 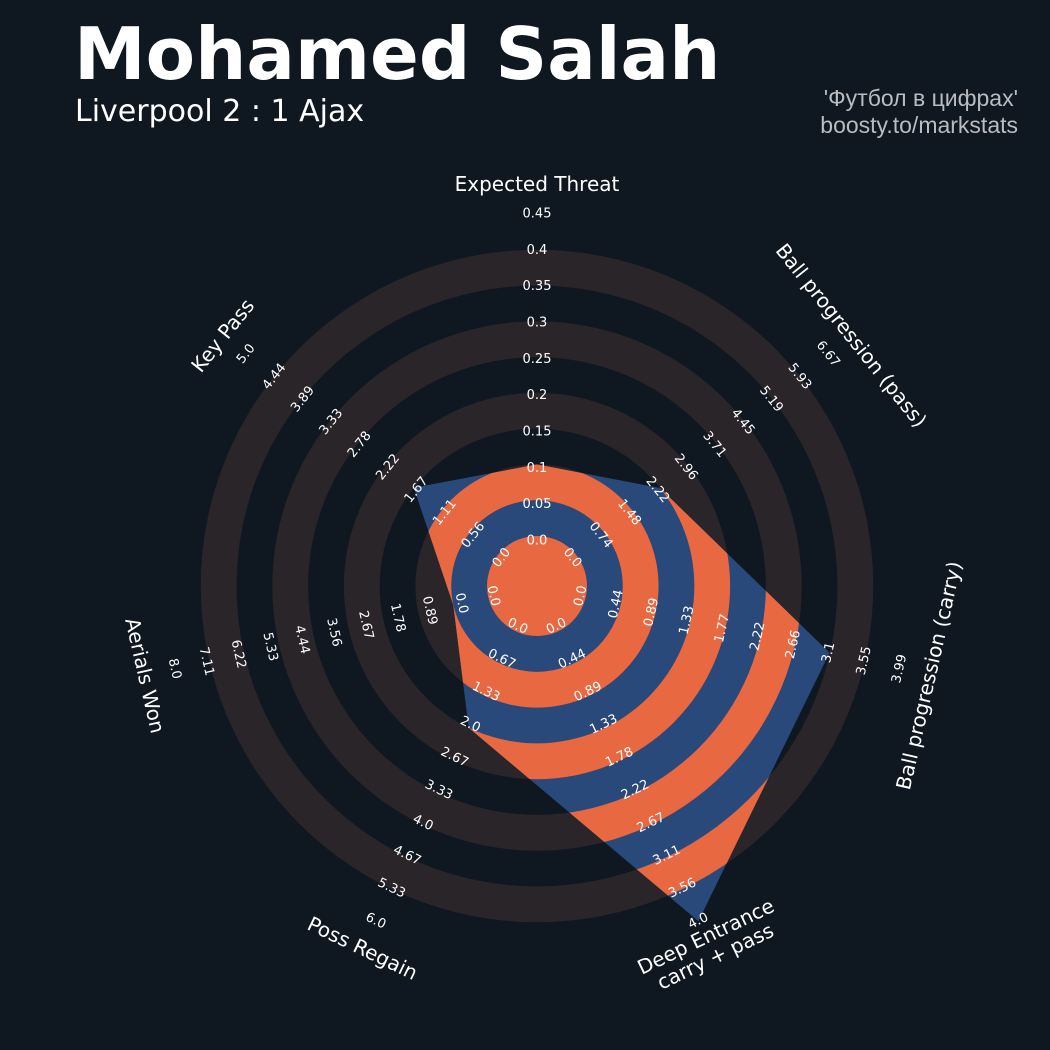 What do you see at coordinates (537, 359) in the screenshot?
I see `radar-tick-label: 0.25` at bounding box center [537, 359].